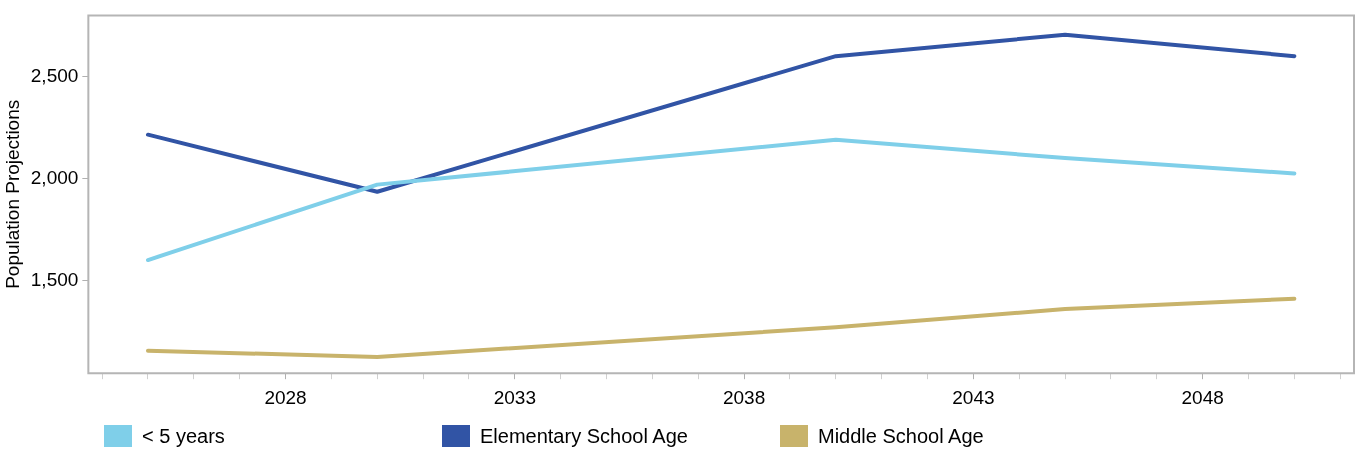 The width and height of the screenshot is (1356, 454). What do you see at coordinates (584, 436) in the screenshot?
I see `legend-label: Elementary School Age` at bounding box center [584, 436].